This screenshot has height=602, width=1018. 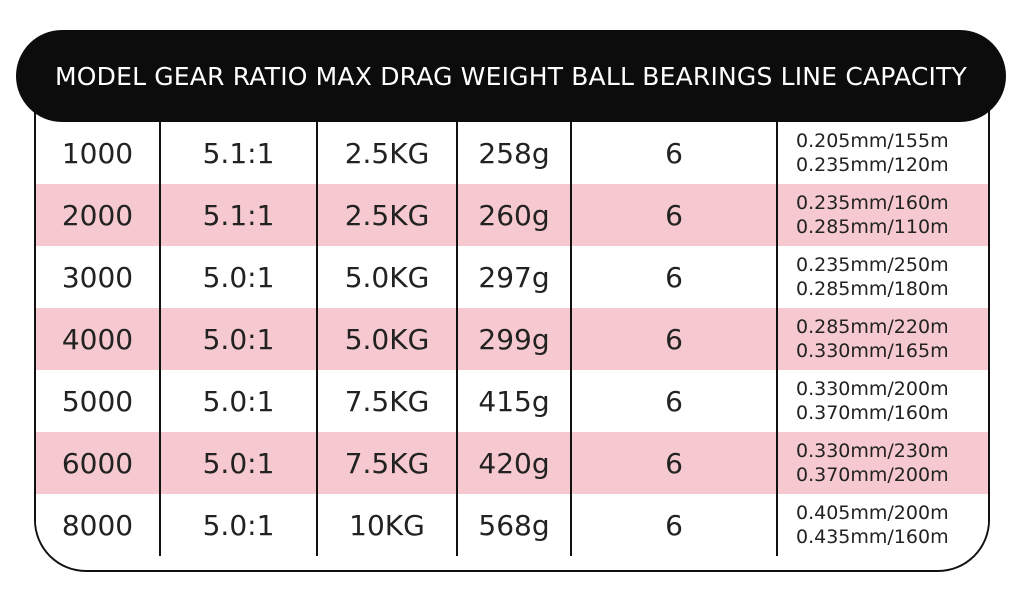 I want to click on cell-line-capacity: 0.405mm/200m 0.435mm/160m, so click(x=883, y=525).